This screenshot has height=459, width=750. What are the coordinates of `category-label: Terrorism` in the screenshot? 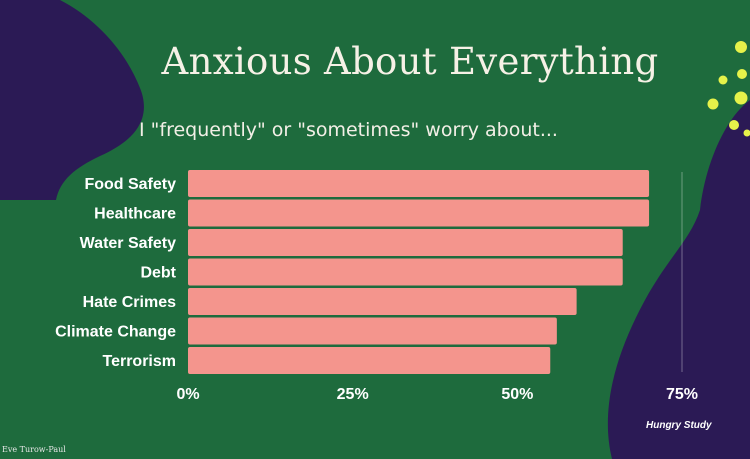 It's located at (139, 361).